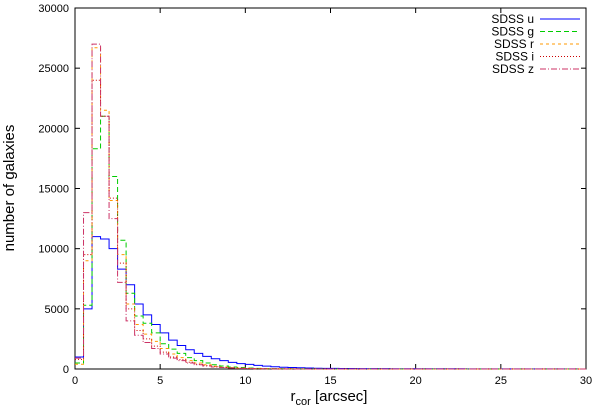 This screenshot has height=409, width=600. I want to click on x-tick-label: 10, so click(245, 381).